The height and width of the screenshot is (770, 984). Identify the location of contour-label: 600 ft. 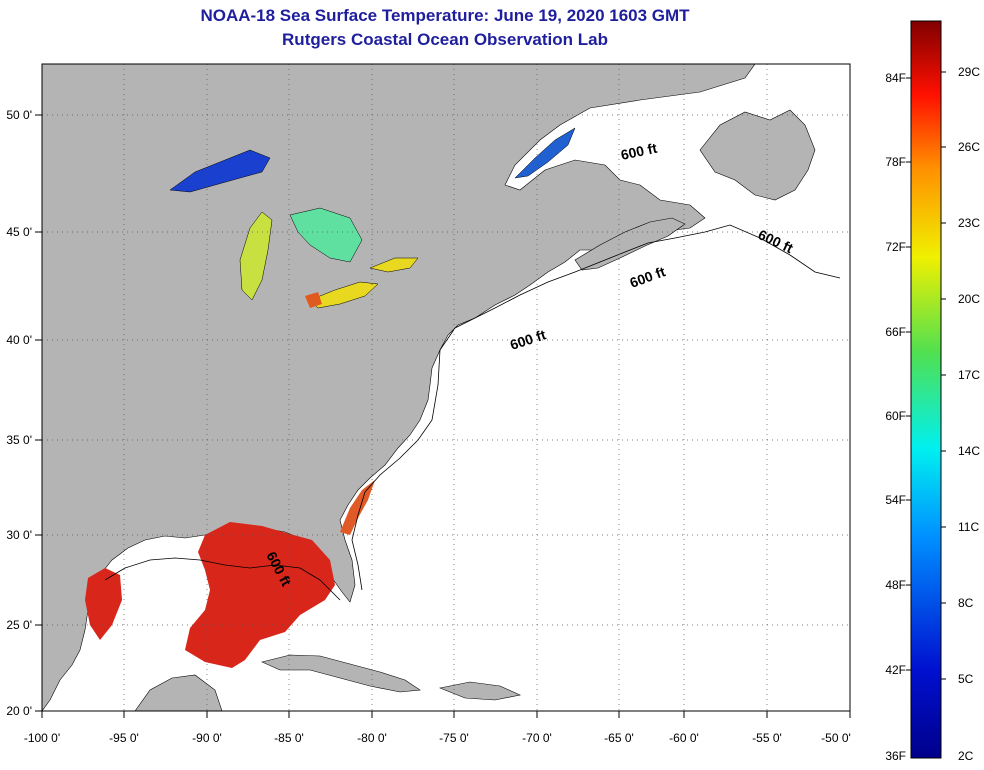
(638, 151).